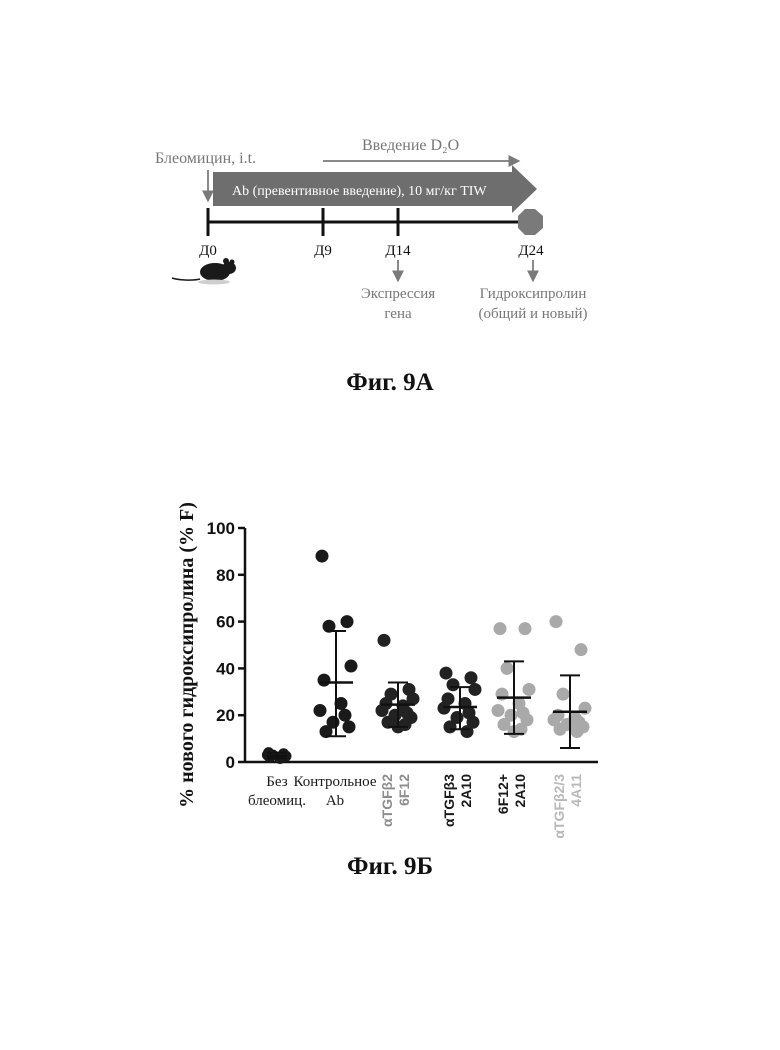  What do you see at coordinates (225, 575) in the screenshot?
I see `y-tick-label: 80` at bounding box center [225, 575].